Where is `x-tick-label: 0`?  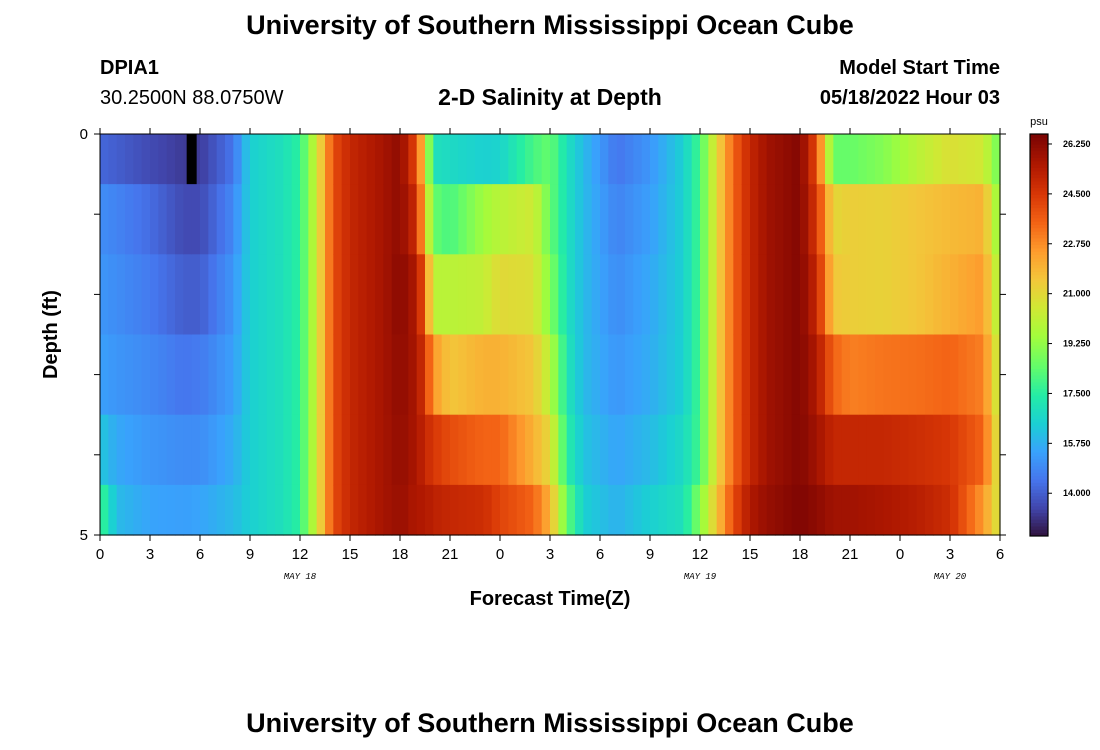 x-tick-label: 0 is located at coordinates (100, 554).